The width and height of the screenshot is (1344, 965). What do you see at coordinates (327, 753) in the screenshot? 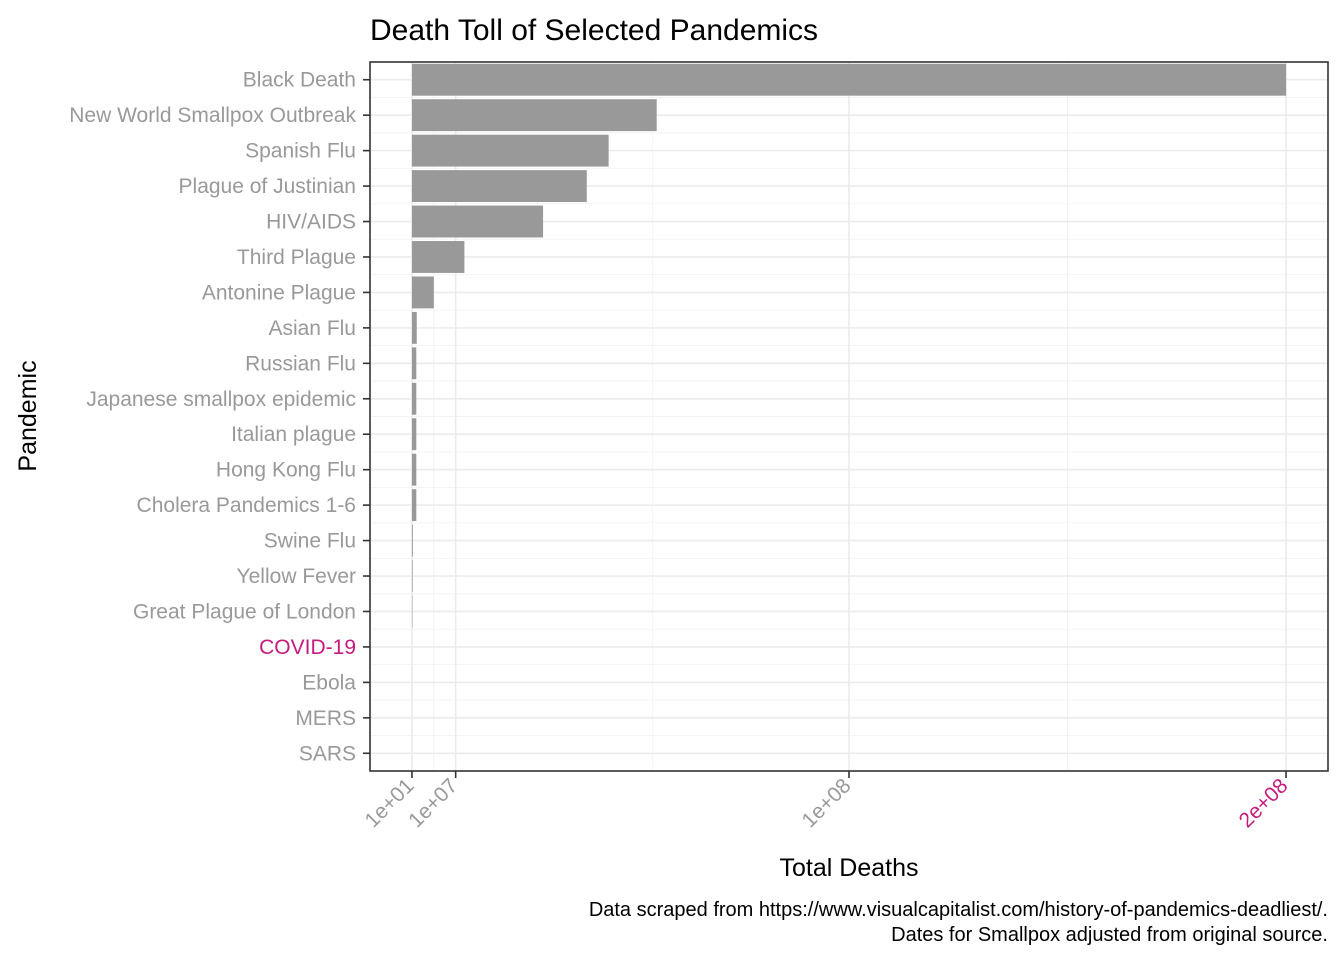
I see `y-tick-label: SARS` at bounding box center [327, 753].